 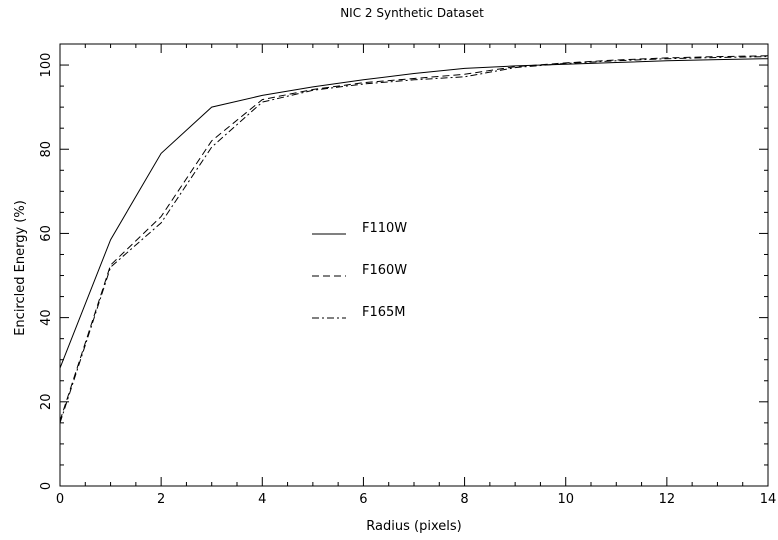 What do you see at coordinates (667, 499) in the screenshot?
I see `x-tick-label: 12` at bounding box center [667, 499].